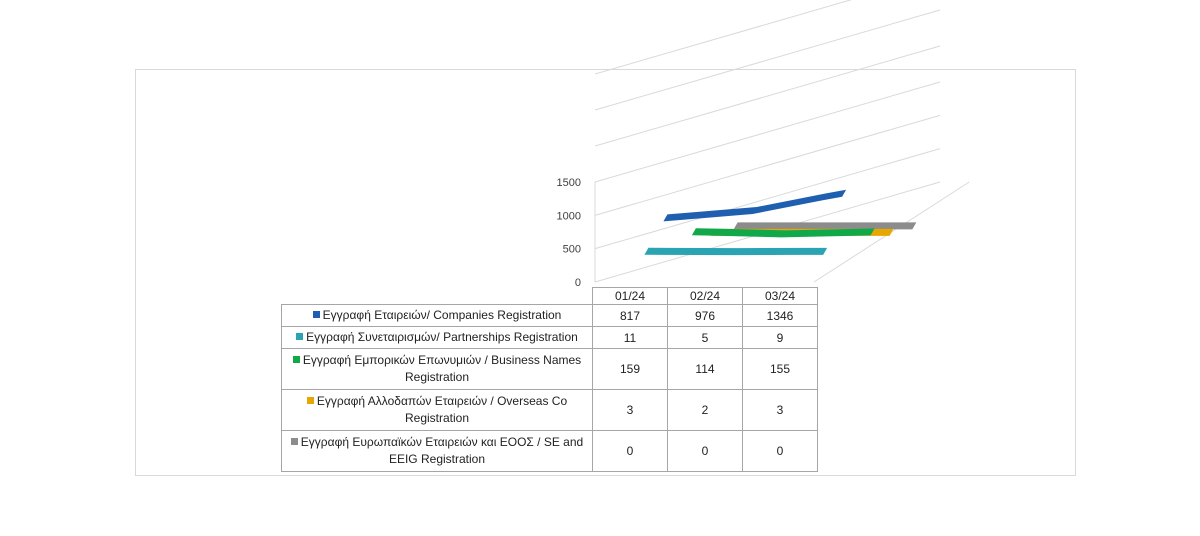 The width and height of the screenshot is (1200, 536). Describe the element at coordinates (705, 410) in the screenshot. I see `table-cell: 2` at that location.